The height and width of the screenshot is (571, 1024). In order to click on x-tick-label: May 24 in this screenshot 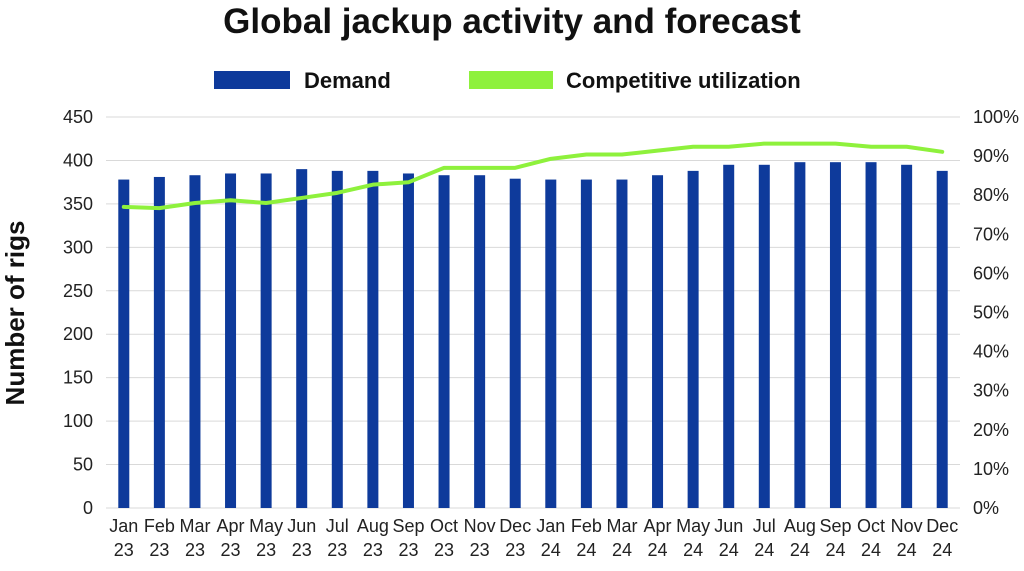, I will do `click(693, 538)`.